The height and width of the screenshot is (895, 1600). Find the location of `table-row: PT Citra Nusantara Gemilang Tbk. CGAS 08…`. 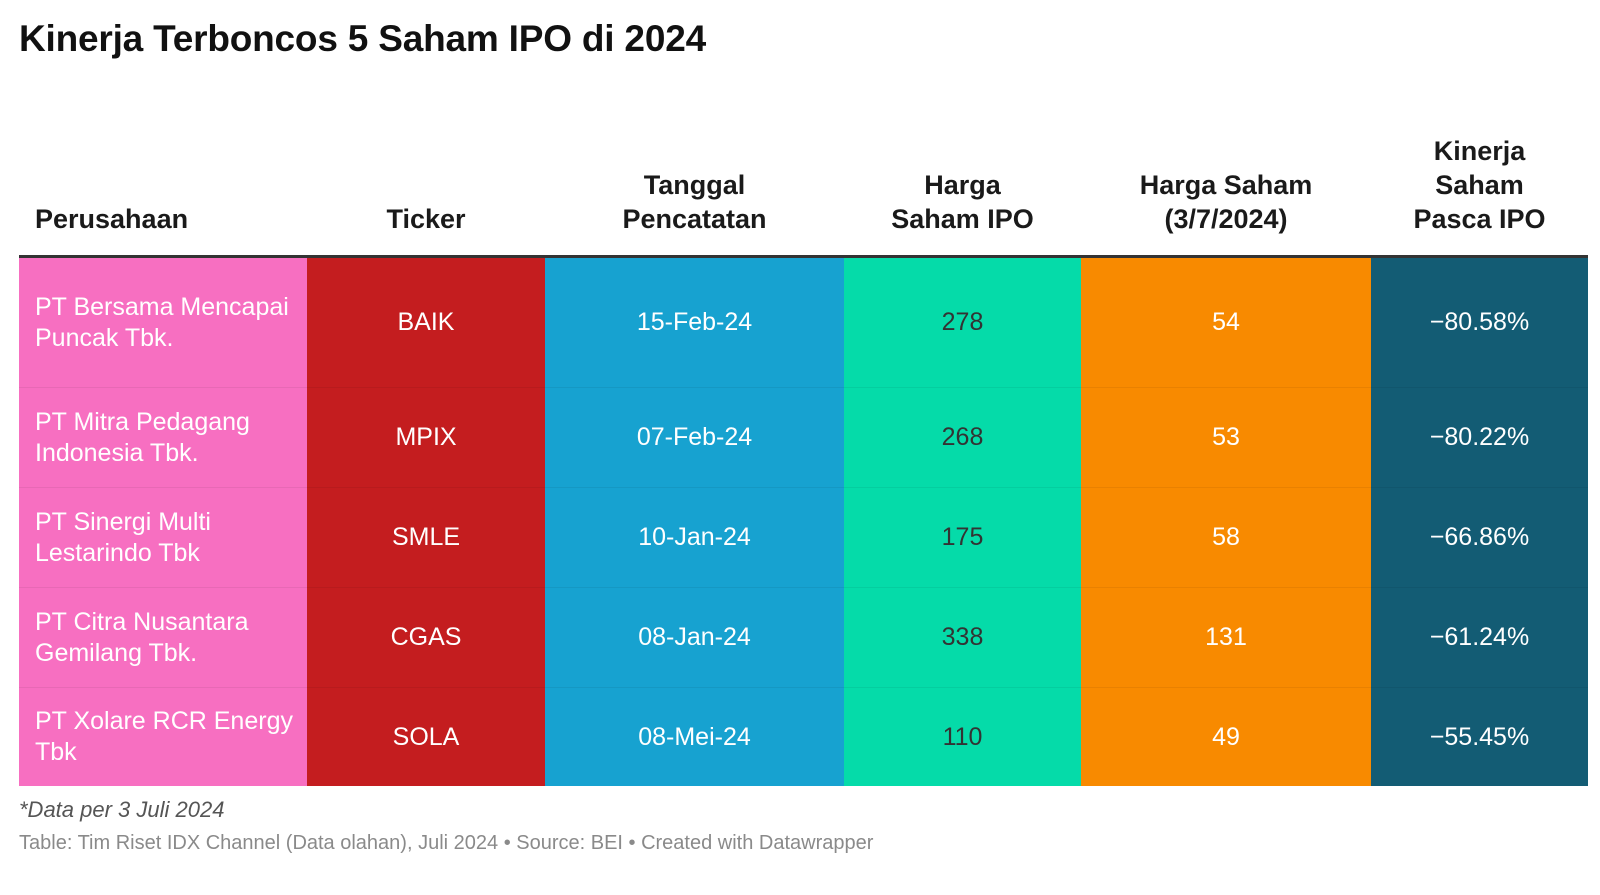

table-row: PT Citra Nusantara Gemilang Tbk. CGAS 08… is located at coordinates (803, 637).